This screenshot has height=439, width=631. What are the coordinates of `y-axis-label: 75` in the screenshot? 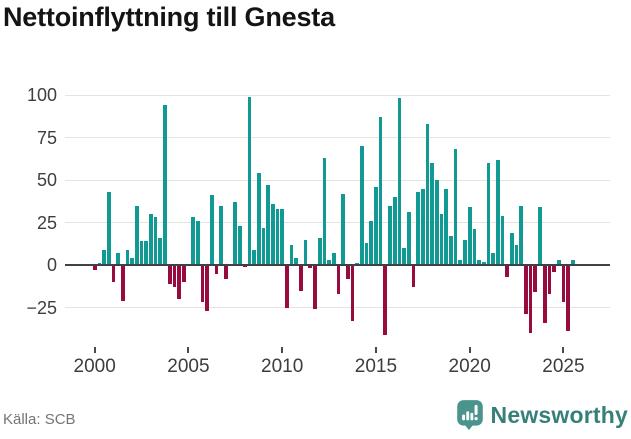 It's located at (46, 137).